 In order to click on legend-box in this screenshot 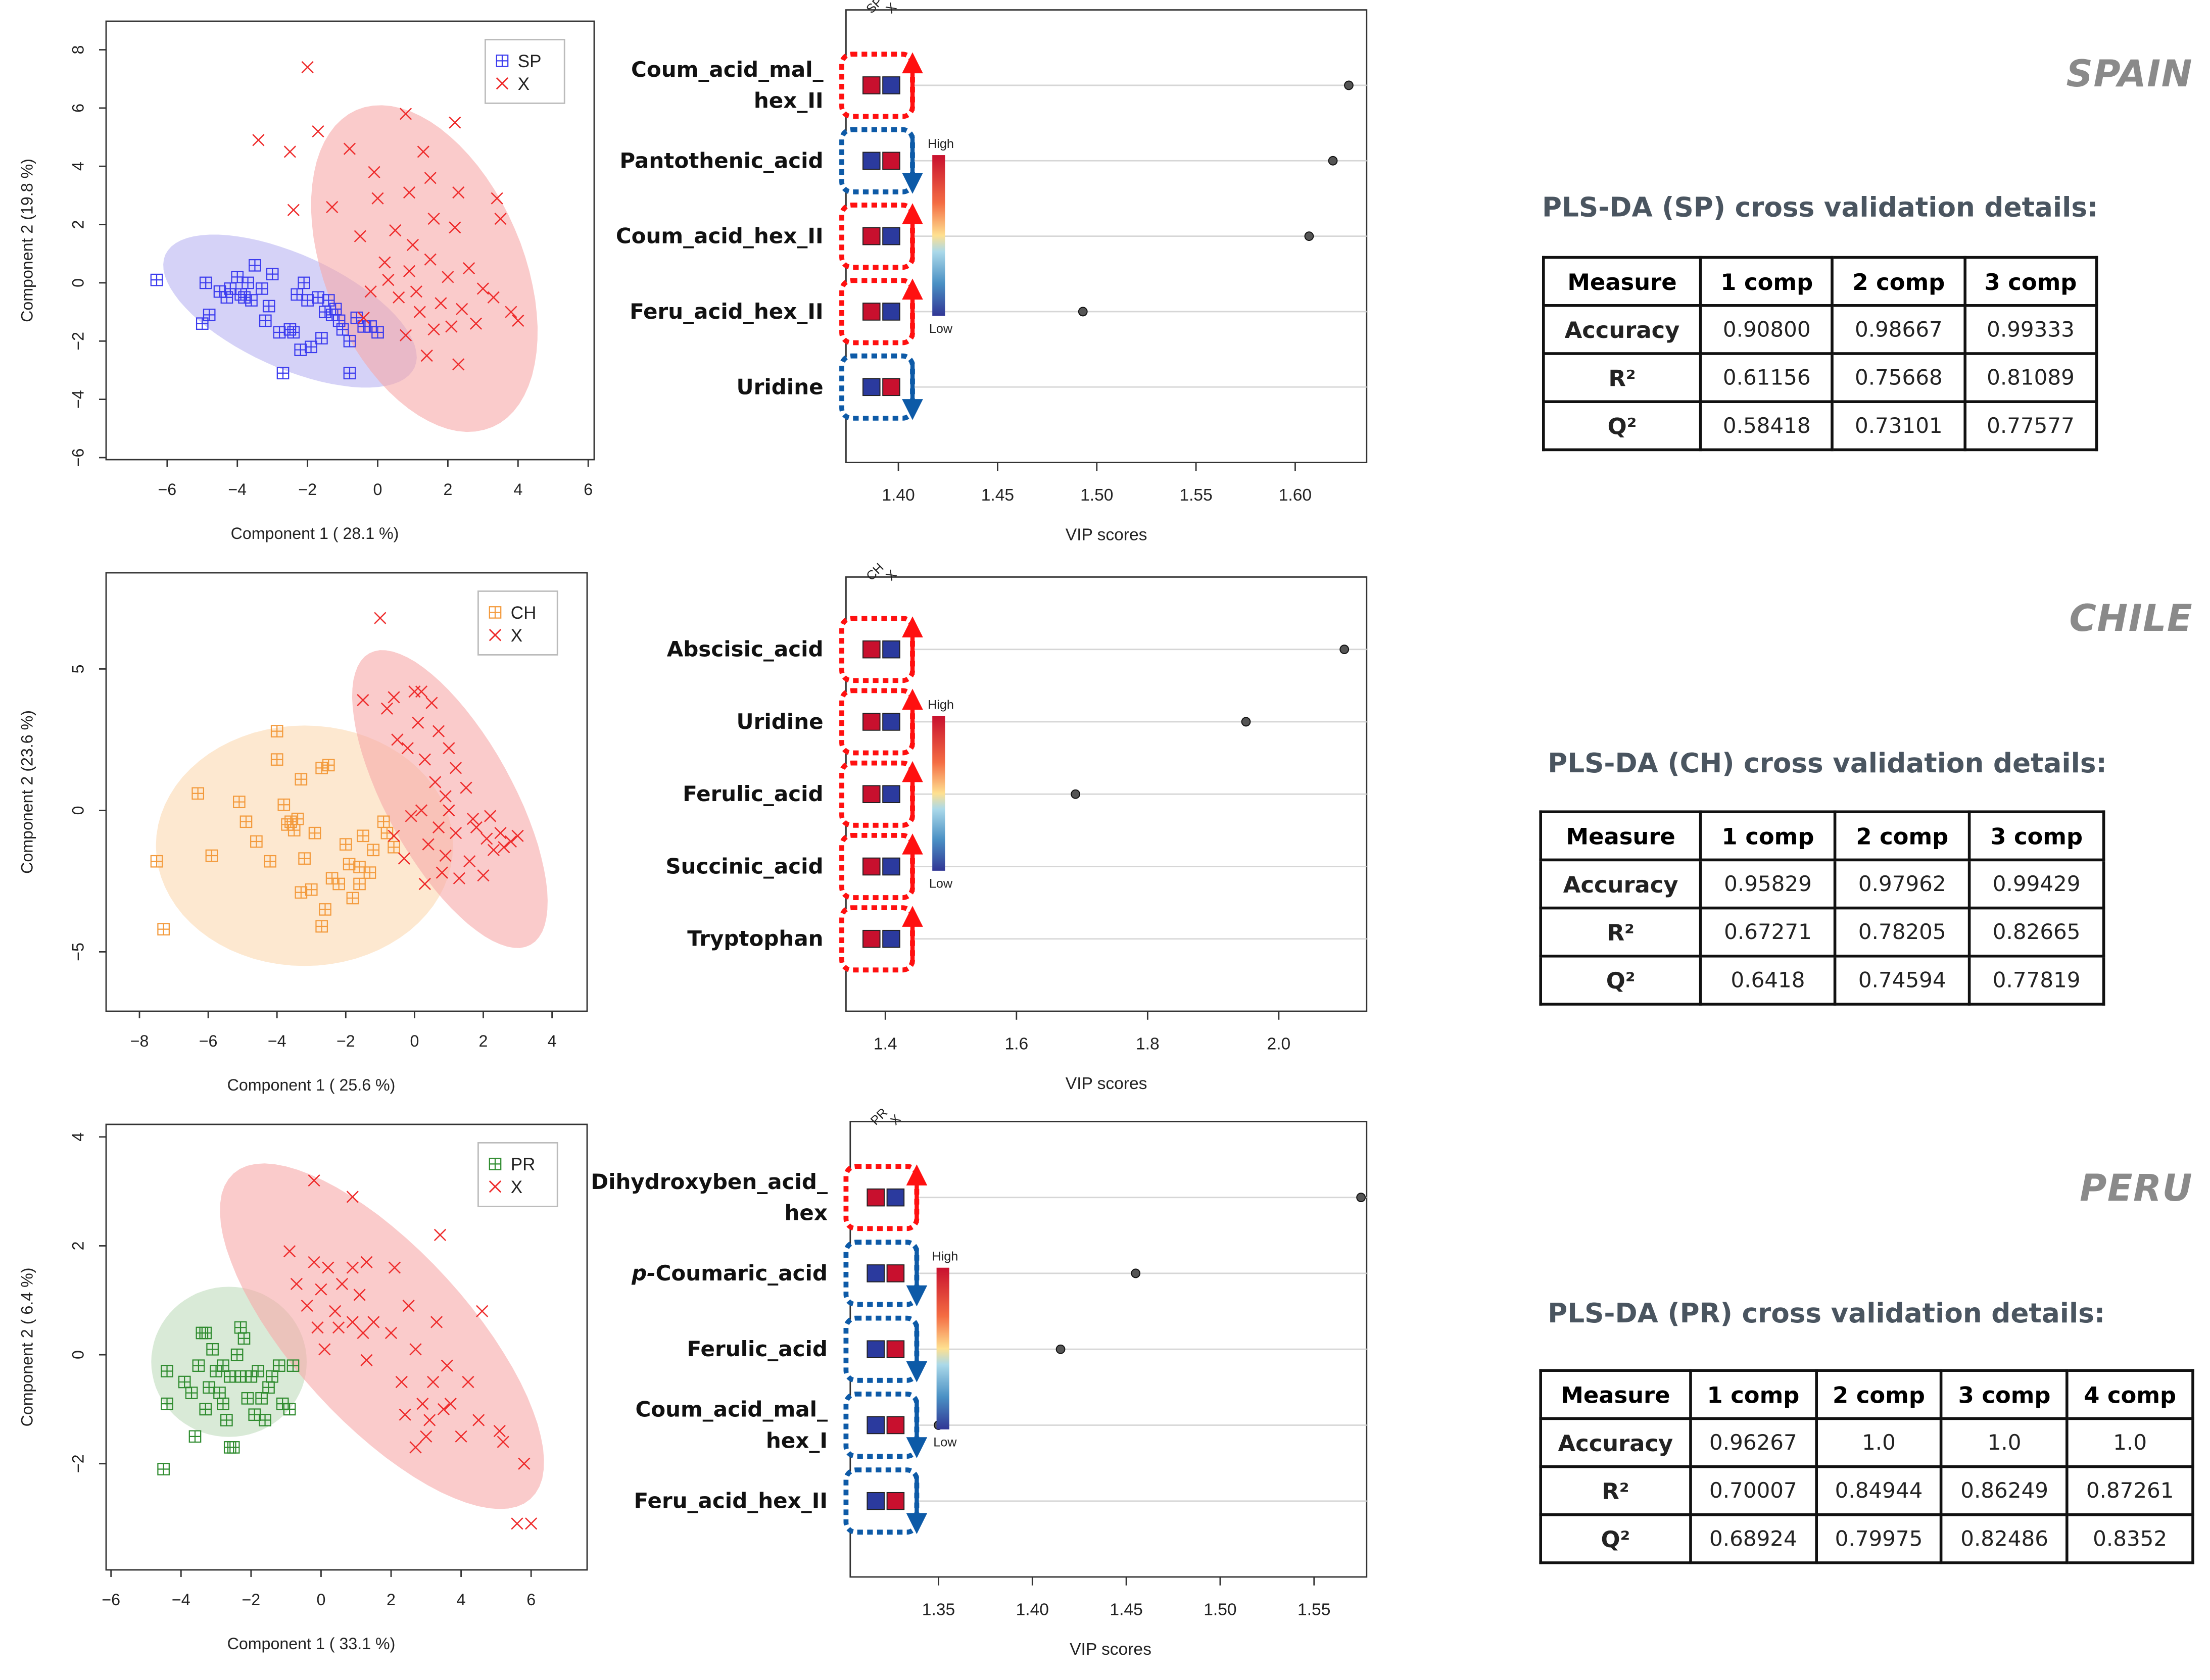, I will do `click(517, 623)`.